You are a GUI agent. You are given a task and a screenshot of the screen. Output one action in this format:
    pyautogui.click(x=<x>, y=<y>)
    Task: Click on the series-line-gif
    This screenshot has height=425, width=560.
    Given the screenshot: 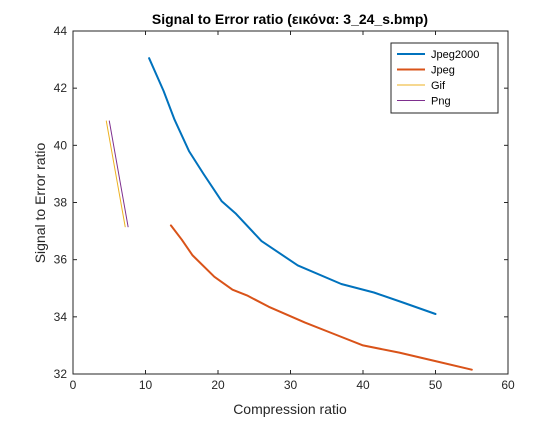 What is the action you would take?
    pyautogui.click(x=115, y=174)
    